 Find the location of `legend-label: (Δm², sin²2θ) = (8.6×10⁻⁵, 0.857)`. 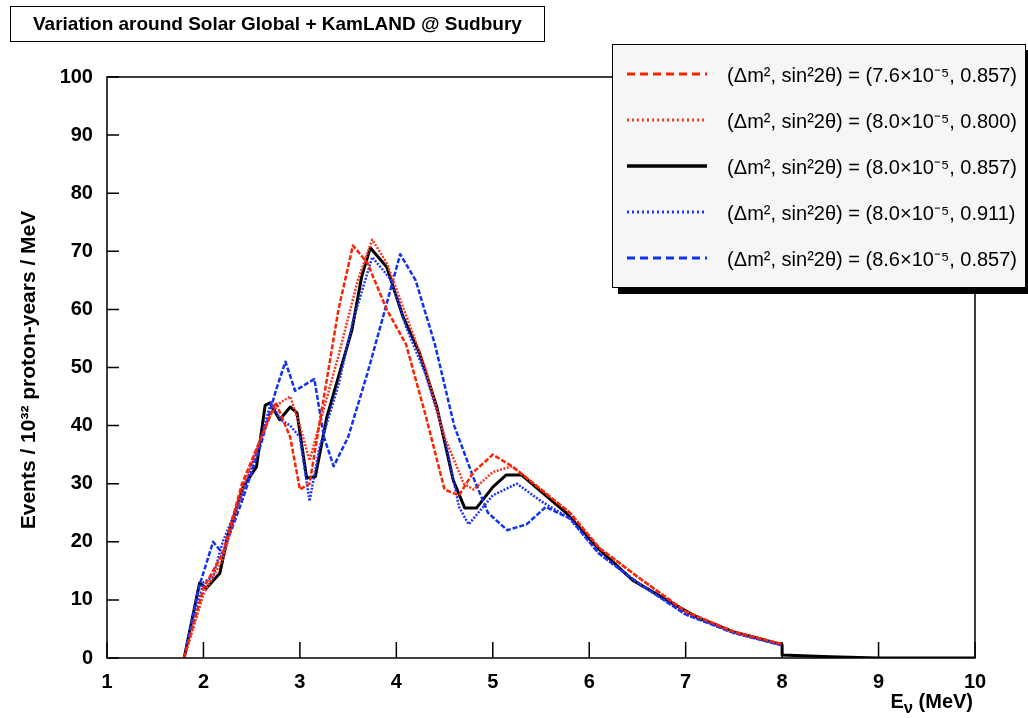

legend-label: (Δm², sin²2θ) = (8.6×10⁻⁵, 0.857) is located at coordinates (872, 259).